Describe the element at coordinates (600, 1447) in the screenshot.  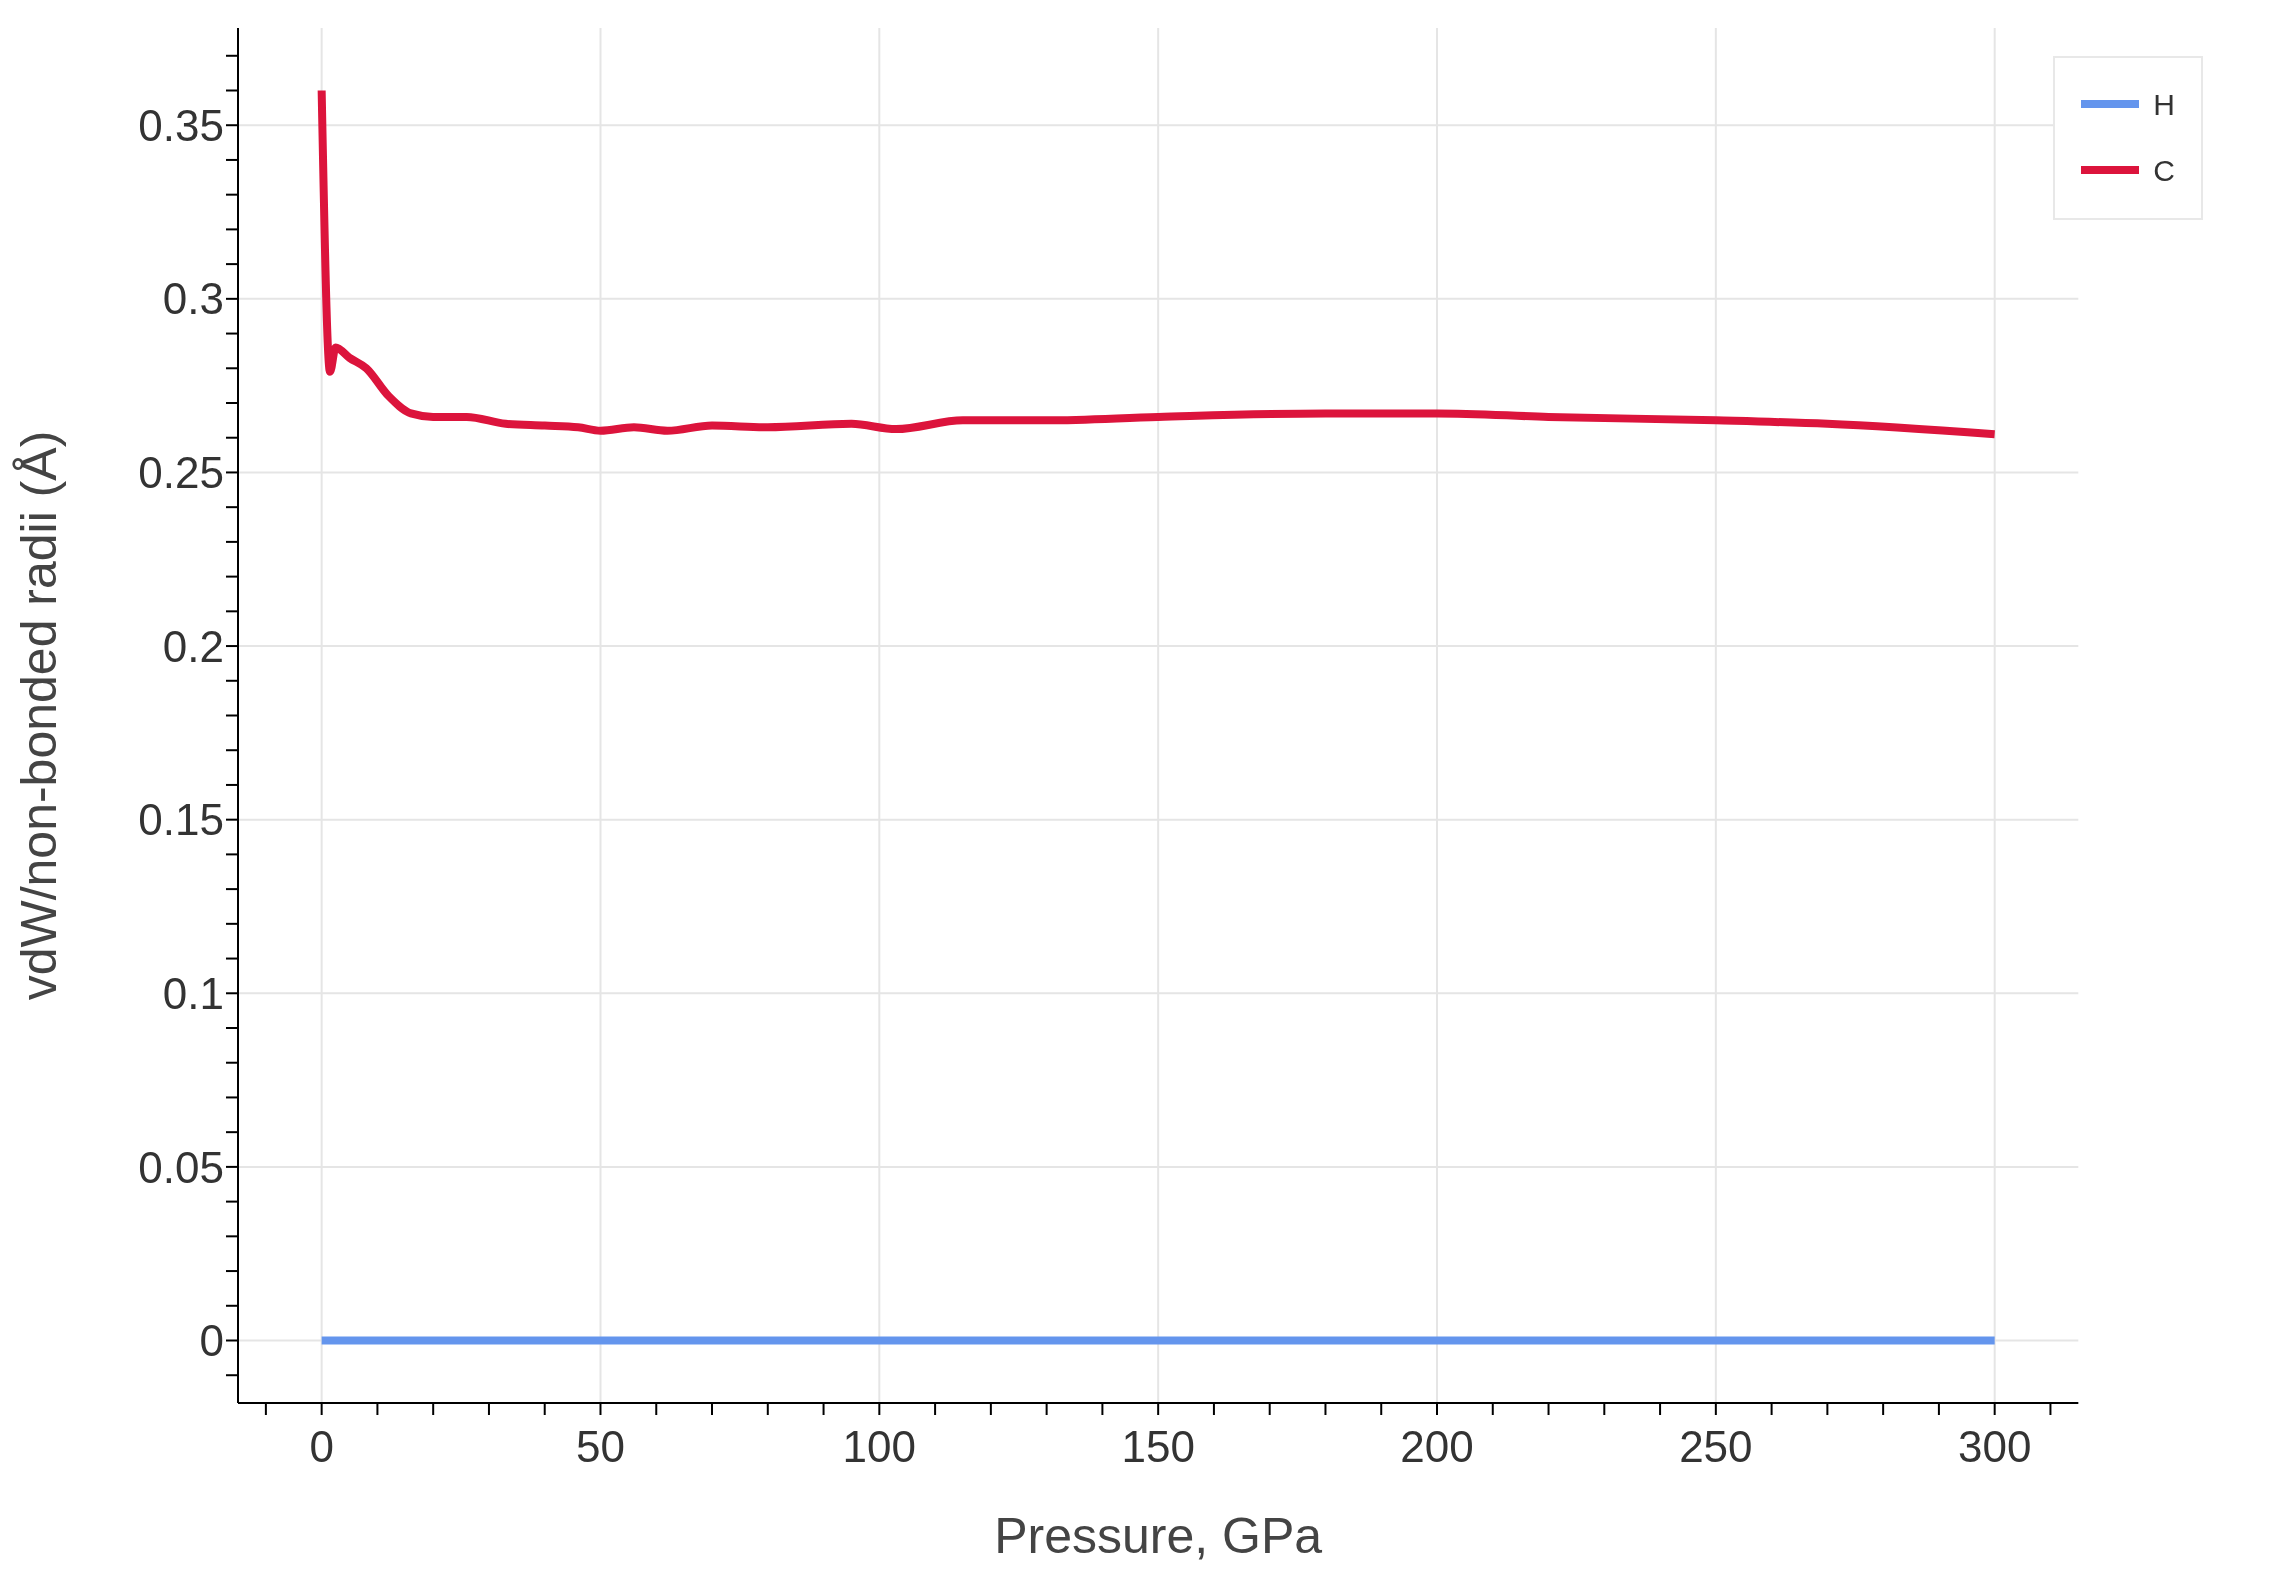
I see `x-tick-label: 50` at that location.